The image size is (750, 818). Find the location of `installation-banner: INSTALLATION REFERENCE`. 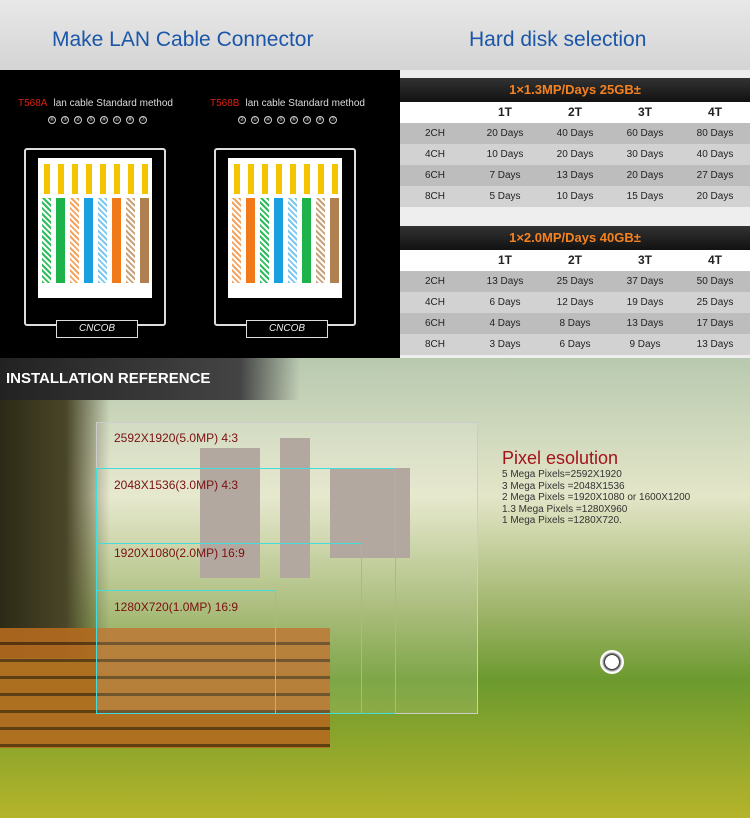

installation-banner: INSTALLATION REFERENCE is located at coordinates (150, 379).